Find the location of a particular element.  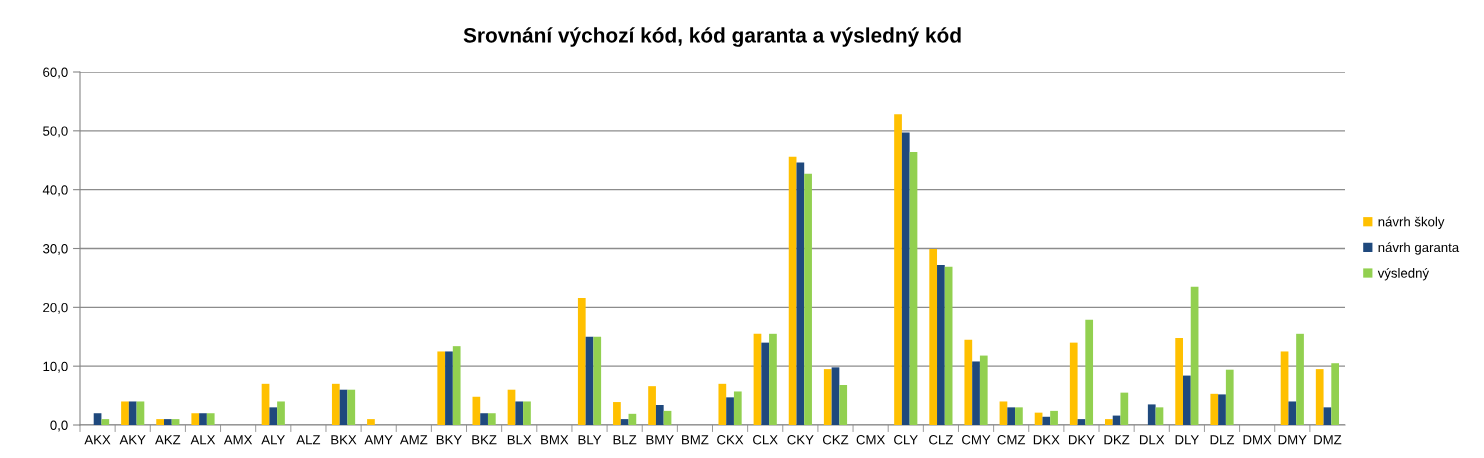

x-tick-label: CMY is located at coordinates (976, 440).